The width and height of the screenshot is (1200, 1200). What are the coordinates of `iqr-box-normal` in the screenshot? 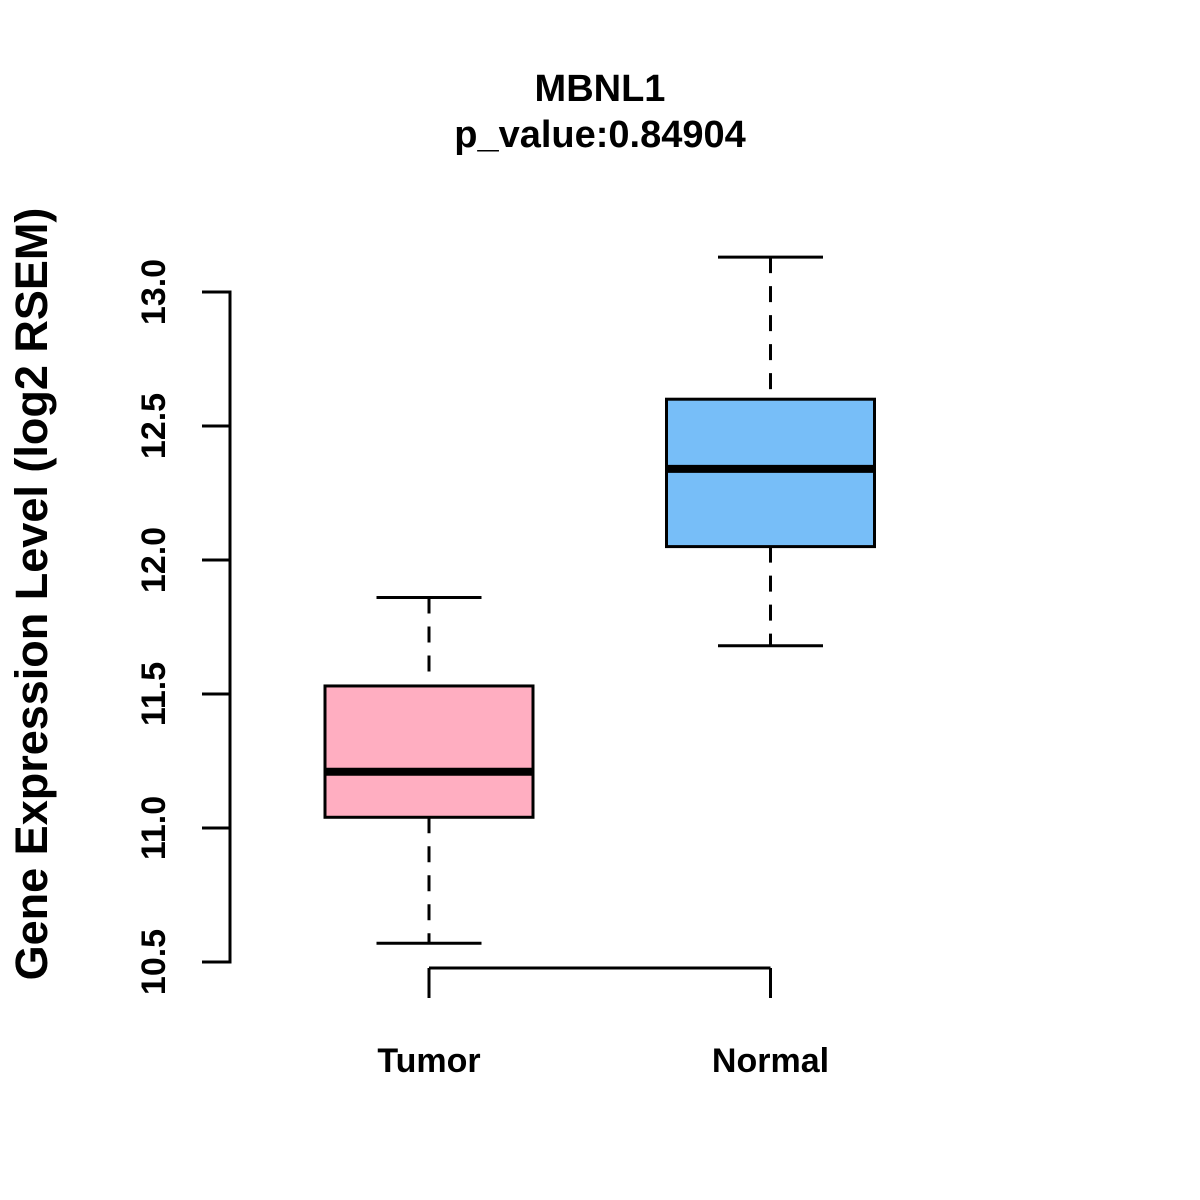 It's located at (770, 473).